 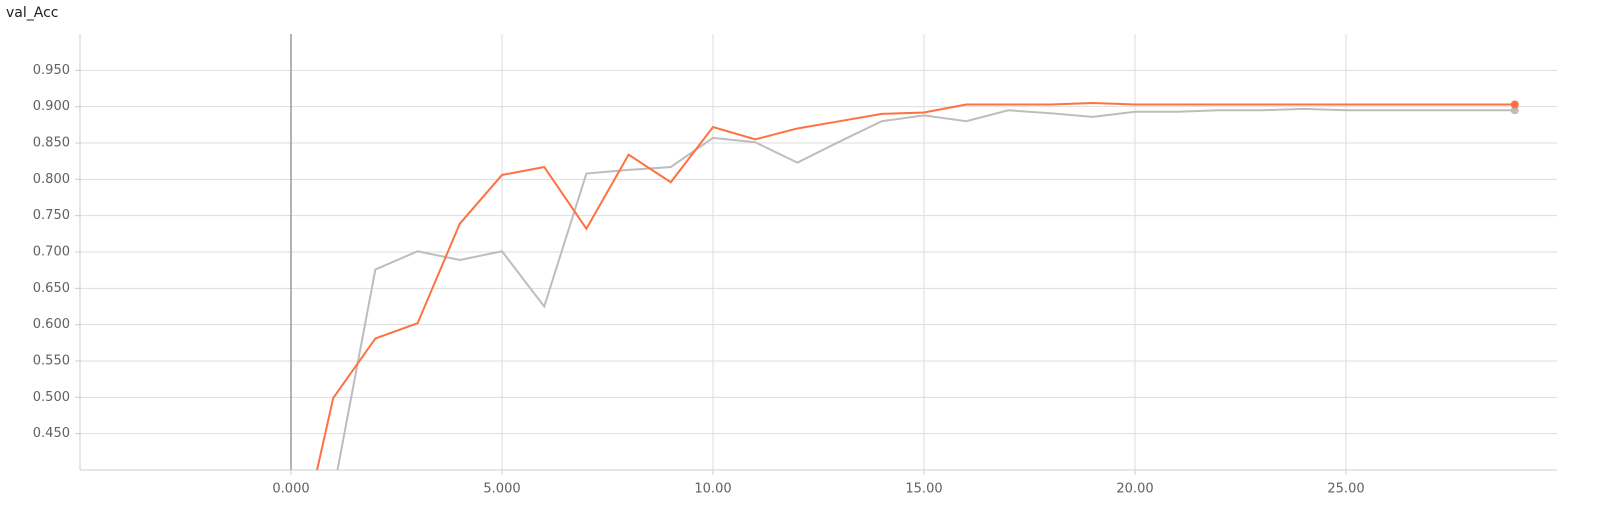 I want to click on y-tick-label: 0.600, so click(x=51, y=324).